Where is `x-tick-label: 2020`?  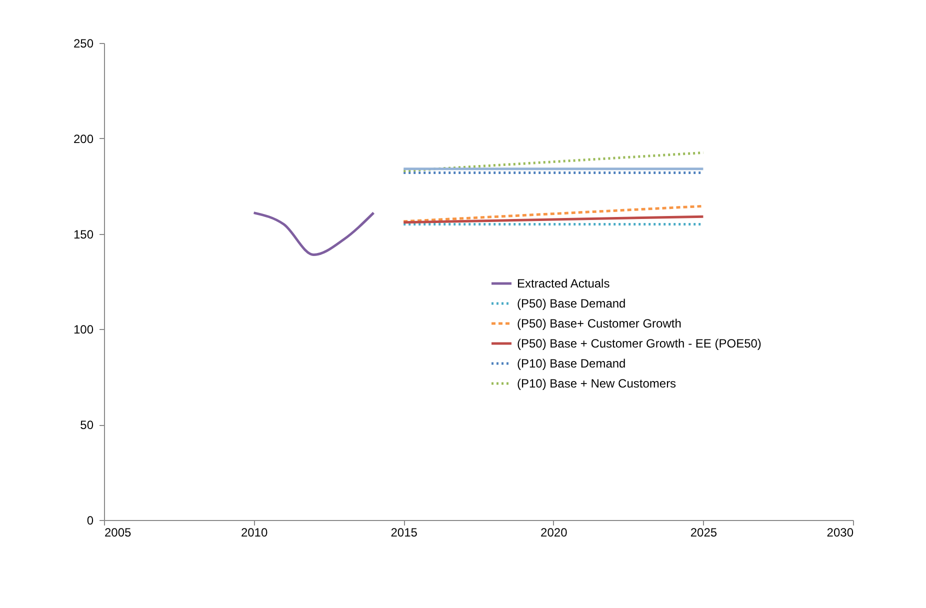 x-tick-label: 2020 is located at coordinates (554, 533).